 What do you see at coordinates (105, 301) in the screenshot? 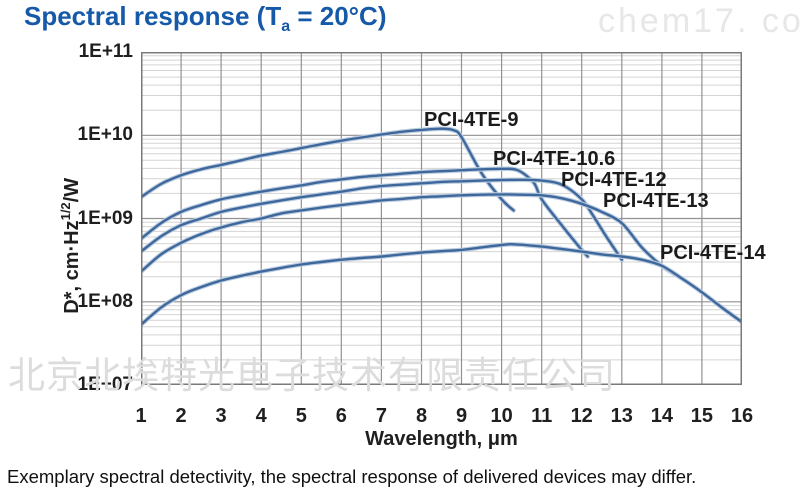
I see `y-tick-label: 1E+08` at bounding box center [105, 301].